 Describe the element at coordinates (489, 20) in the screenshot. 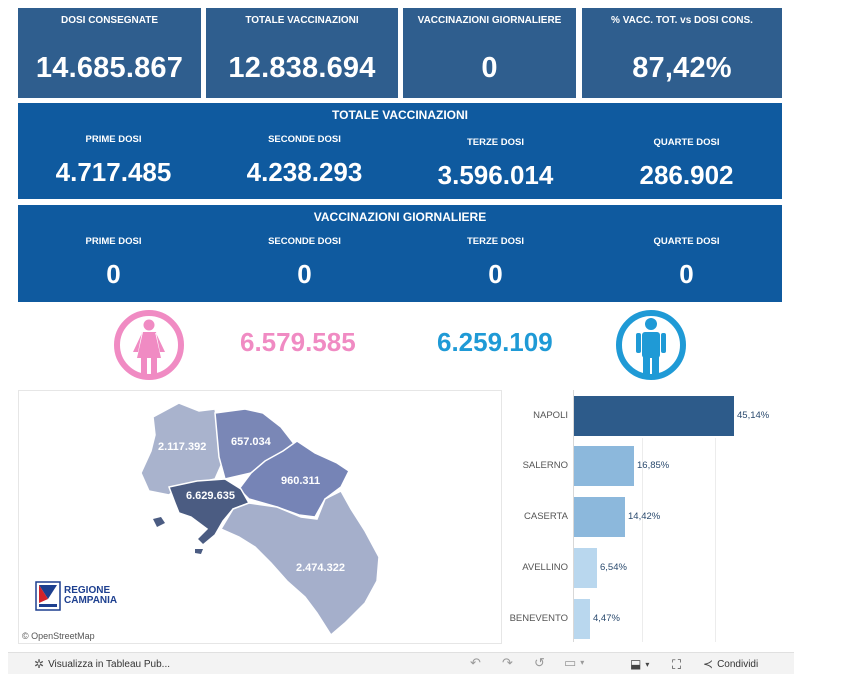

I see `kpi-label: VACCINAZIONI GIORNALIERE` at that location.